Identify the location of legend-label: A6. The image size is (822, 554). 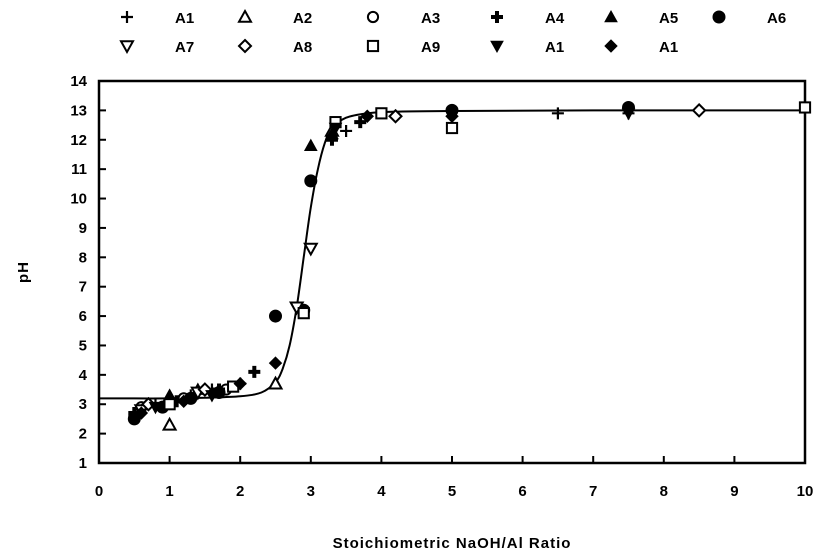
(776, 18).